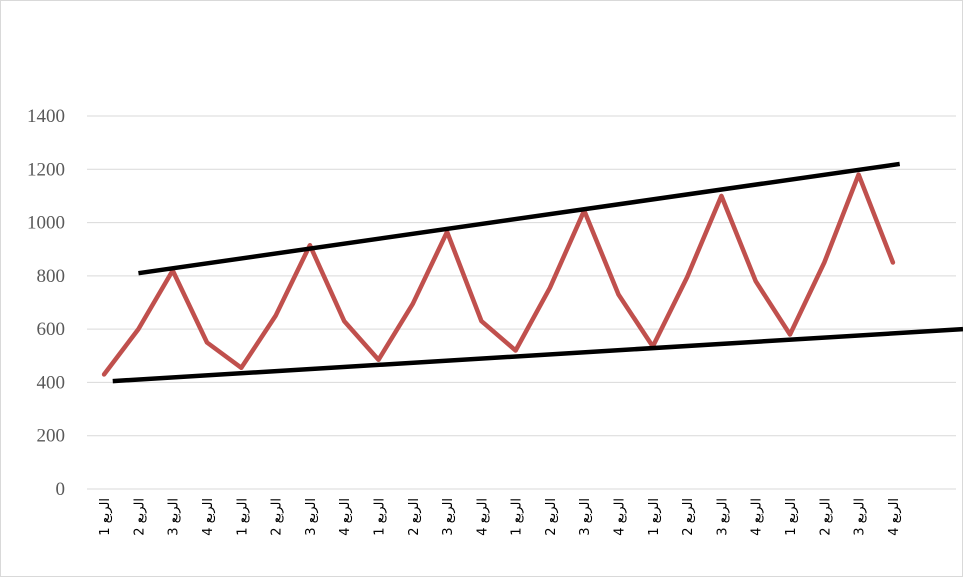 The image size is (963, 578). I want to click on y-tick-label: 1400, so click(46, 116).